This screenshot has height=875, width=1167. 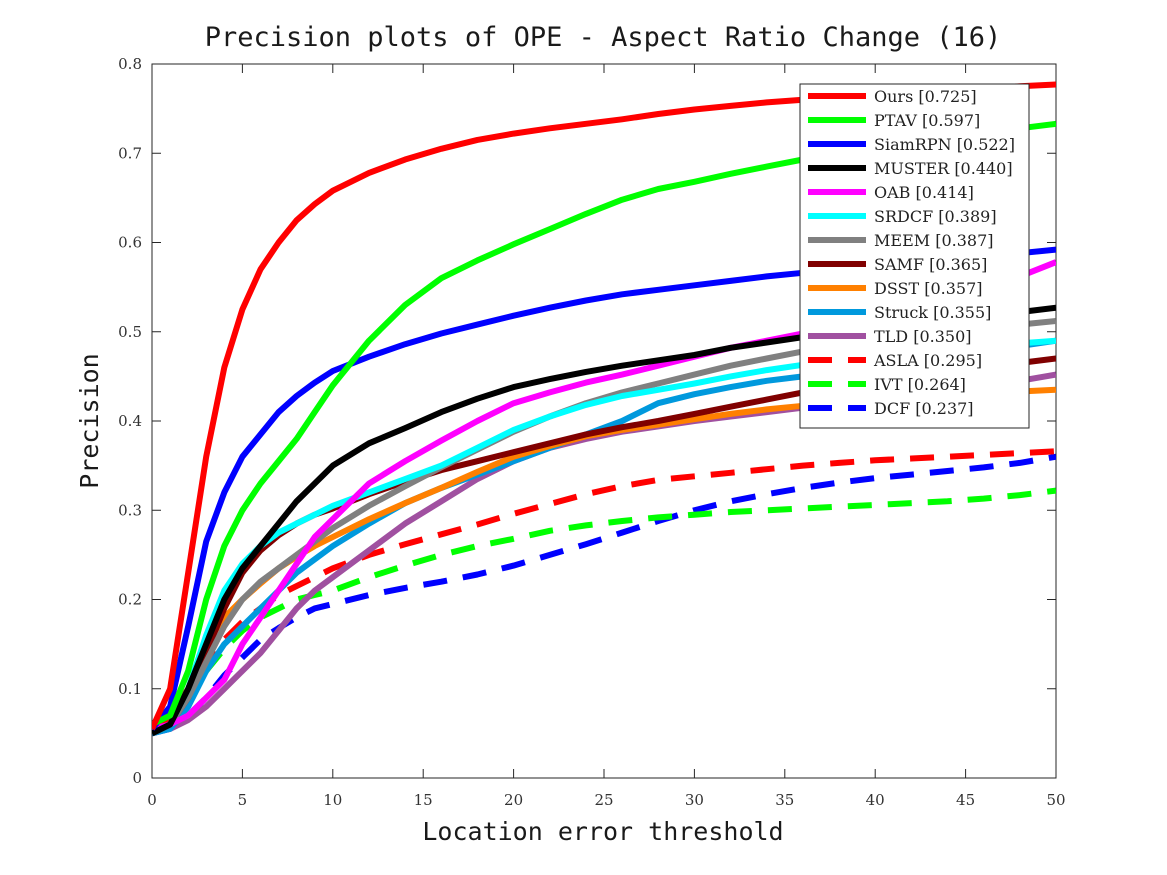 What do you see at coordinates (943, 168) in the screenshot?
I see `legend-entry: MUSTER [0.440]` at bounding box center [943, 168].